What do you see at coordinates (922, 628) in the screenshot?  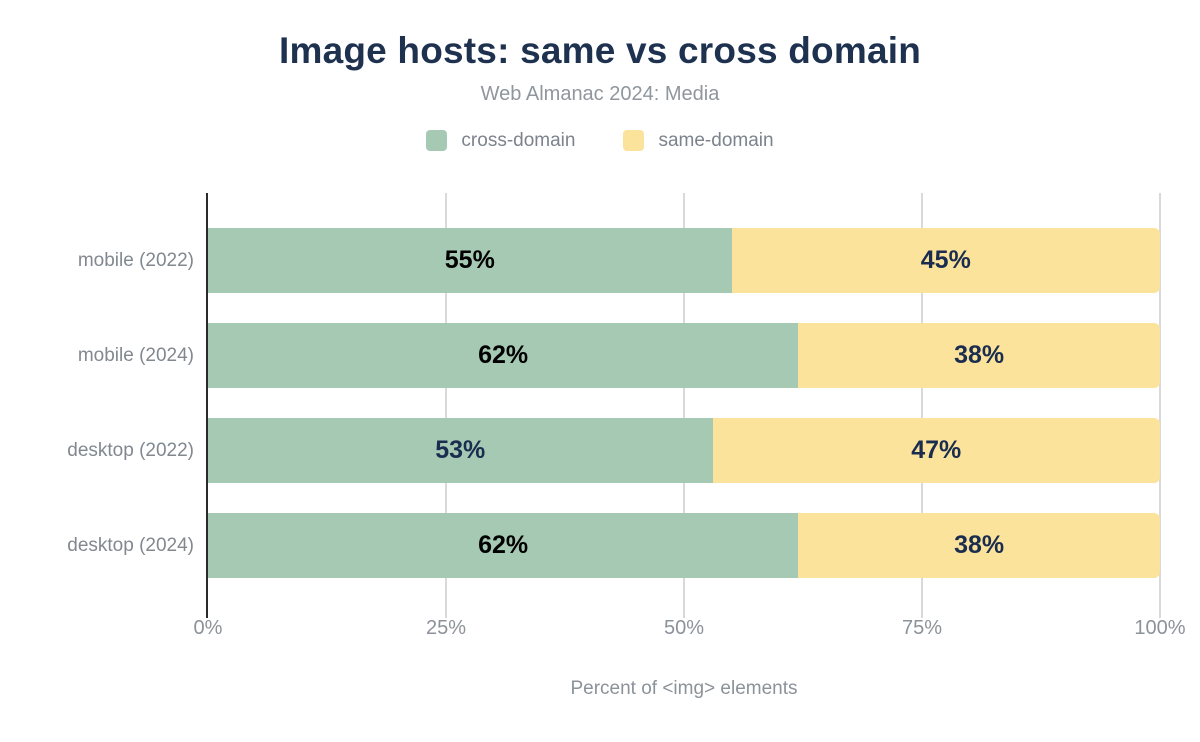 I see `x-tick-label: 75%` at bounding box center [922, 628].